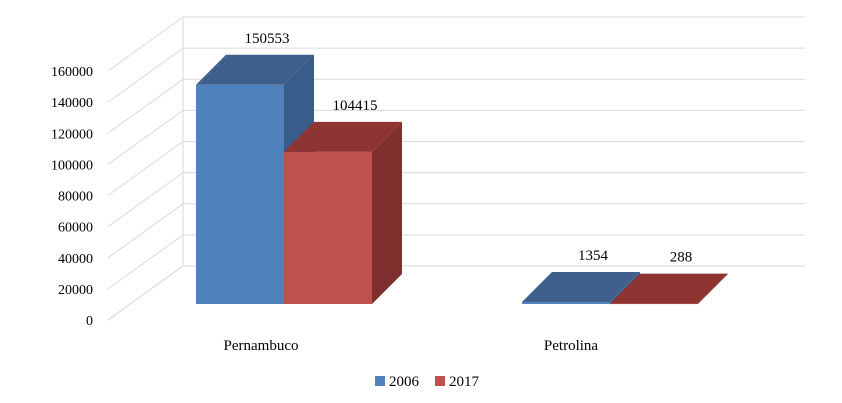 This screenshot has height=403, width=842. Describe the element at coordinates (75, 228) in the screenshot. I see `y-tick-label: 60000` at that location.